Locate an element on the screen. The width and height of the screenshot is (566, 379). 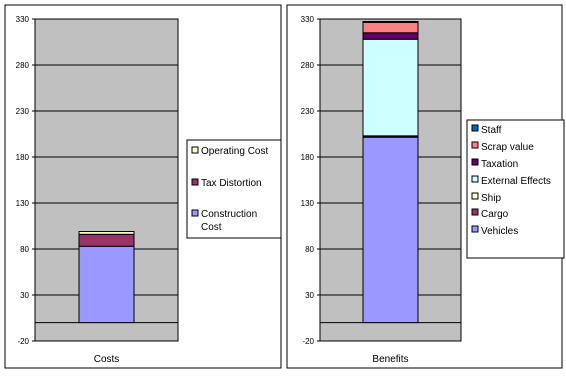
legend-label: Scrap value is located at coordinates (507, 147).